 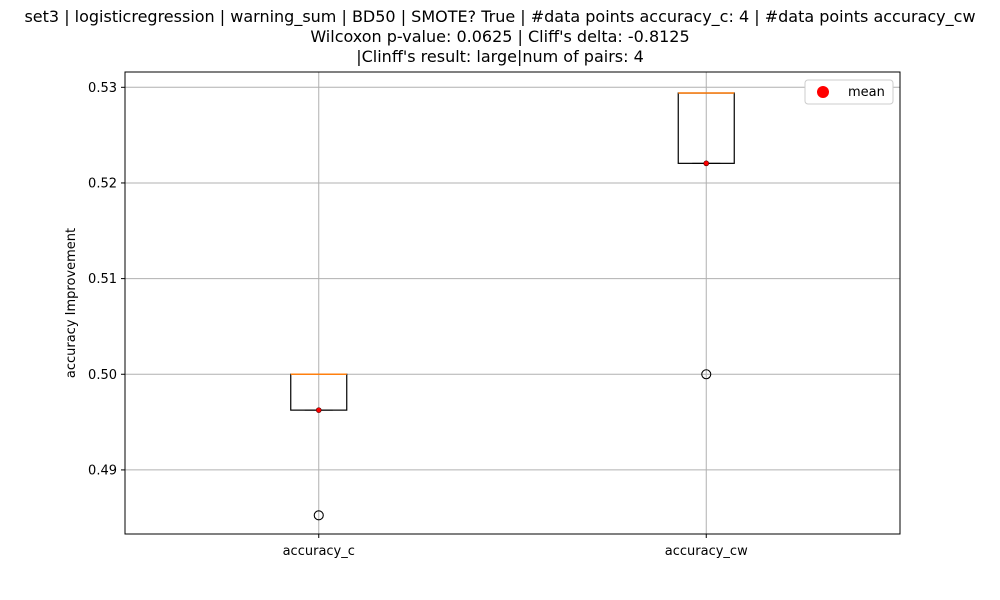 What do you see at coordinates (706, 551) in the screenshot?
I see `x-tick-label: accuracy_cw` at bounding box center [706, 551].